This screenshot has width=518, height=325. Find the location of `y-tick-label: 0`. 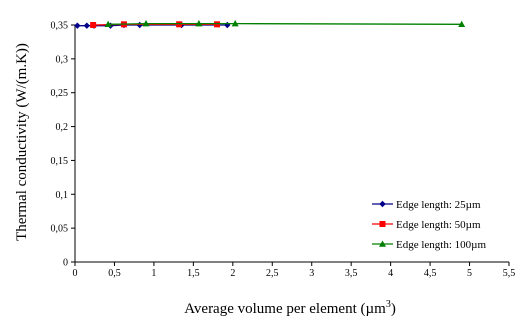

y-tick-label: 0 is located at coordinates (65, 263).